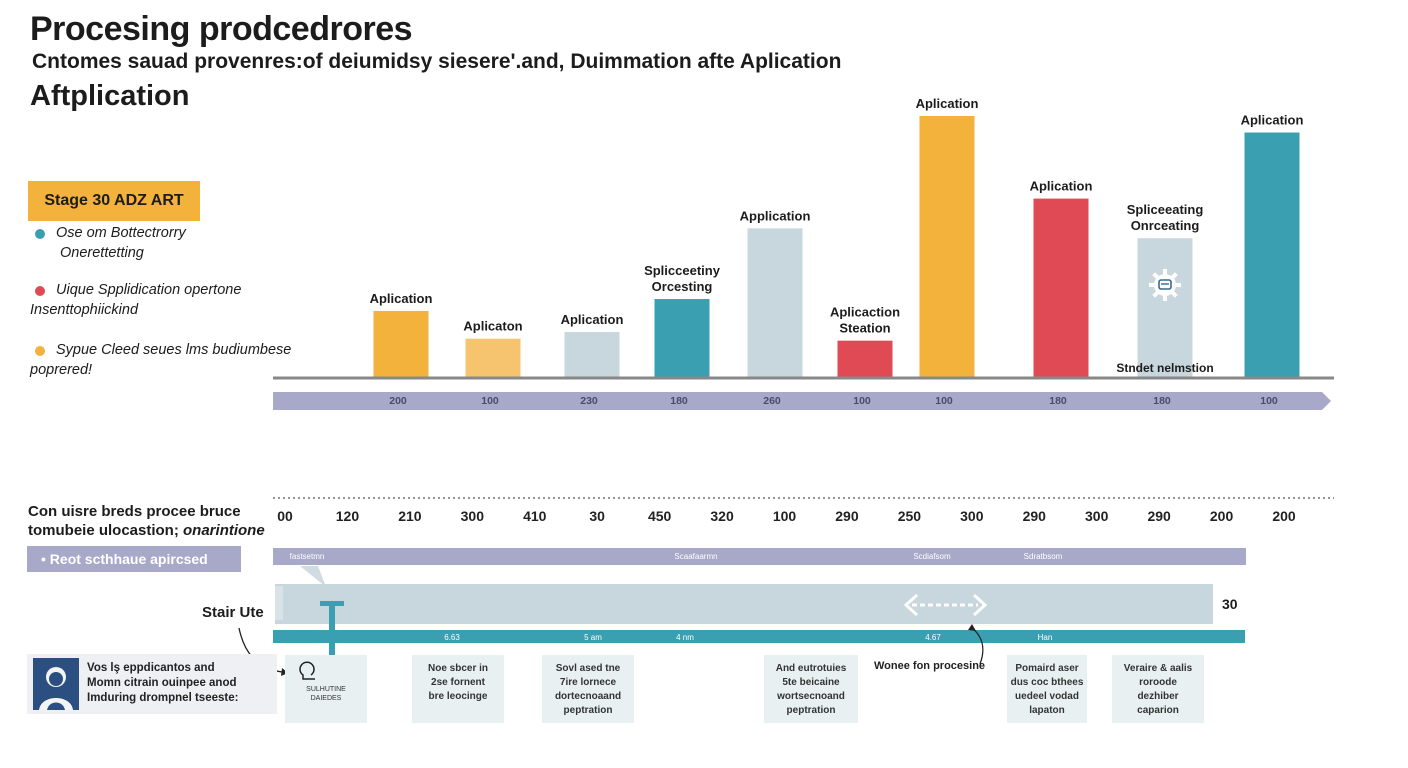  What do you see at coordinates (332, 603) in the screenshot?
I see `t-marker-top` at bounding box center [332, 603].